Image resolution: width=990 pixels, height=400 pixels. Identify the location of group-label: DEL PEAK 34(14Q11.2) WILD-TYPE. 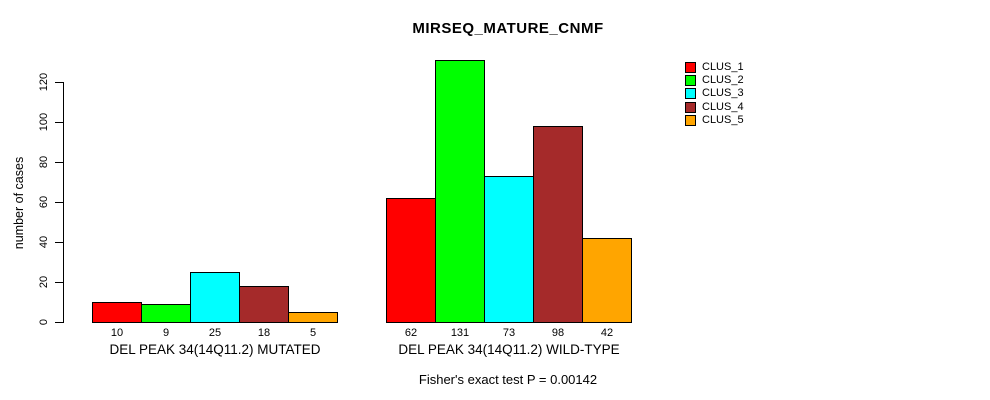
(509, 349).